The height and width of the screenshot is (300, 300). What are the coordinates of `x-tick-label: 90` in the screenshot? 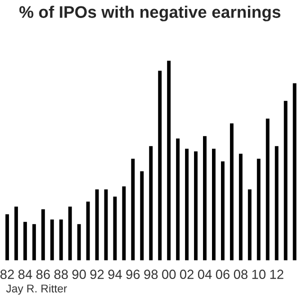 It's located at (79, 275).